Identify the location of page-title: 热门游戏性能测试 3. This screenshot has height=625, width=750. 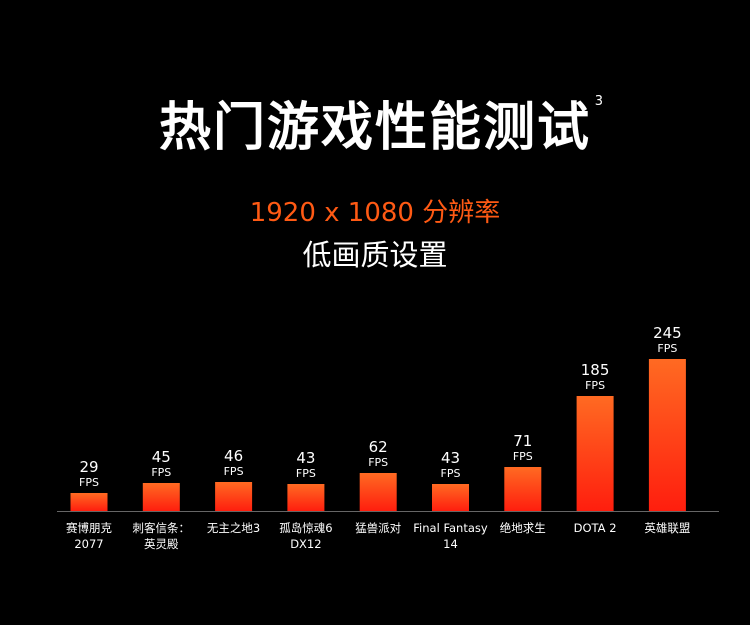
(375, 128).